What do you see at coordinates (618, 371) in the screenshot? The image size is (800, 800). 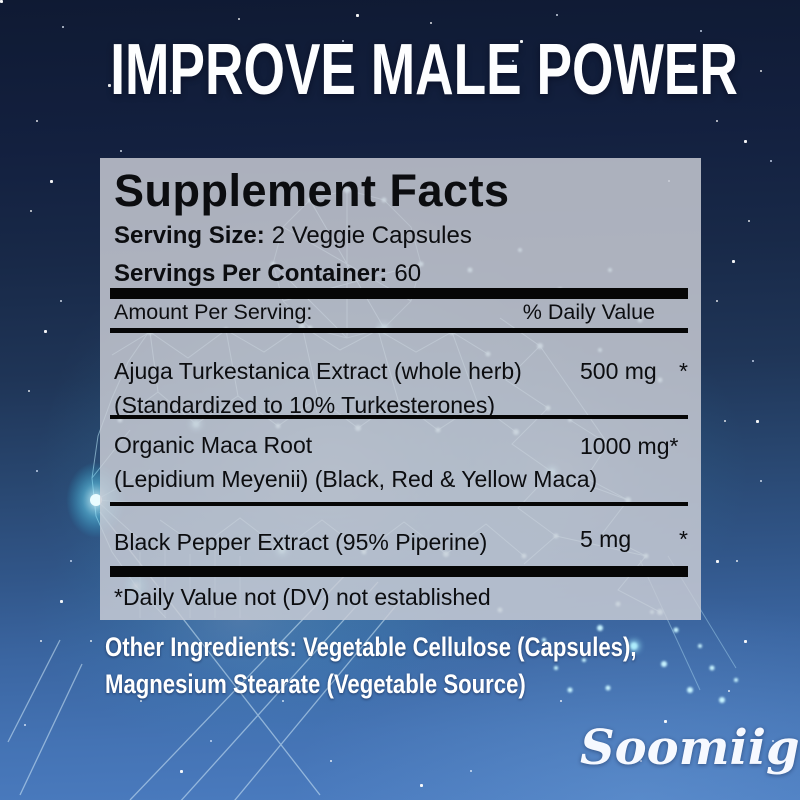 I see `amount-value: 500 mg` at bounding box center [618, 371].